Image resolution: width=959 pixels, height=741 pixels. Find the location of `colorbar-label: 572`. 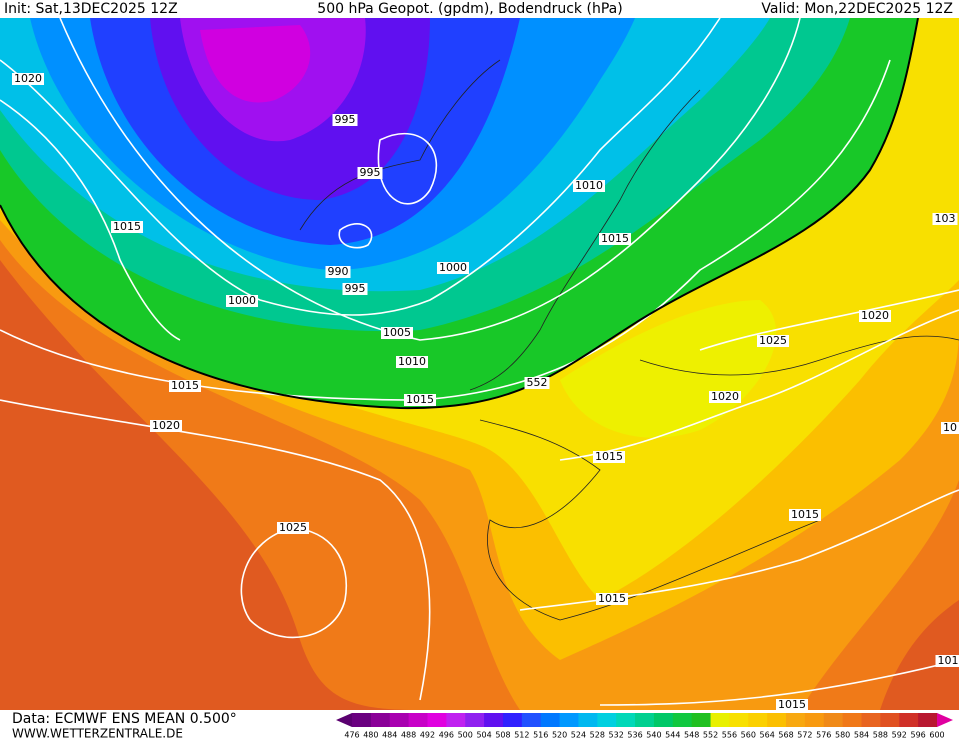

colorbar-label: 572 is located at coordinates (804, 735).